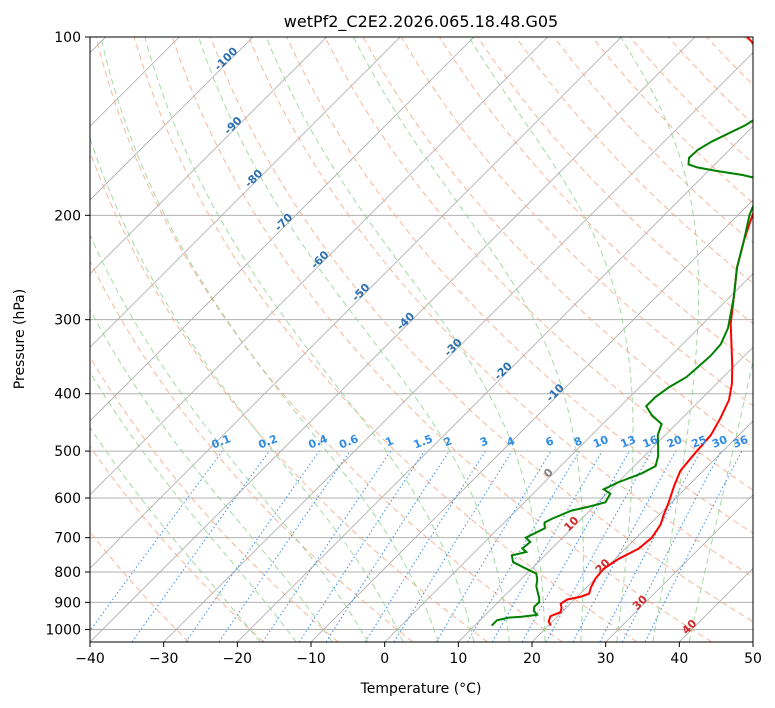 The width and height of the screenshot is (775, 708). What do you see at coordinates (319, 259) in the screenshot?
I see `dry-adiabat-label: -60` at bounding box center [319, 259].